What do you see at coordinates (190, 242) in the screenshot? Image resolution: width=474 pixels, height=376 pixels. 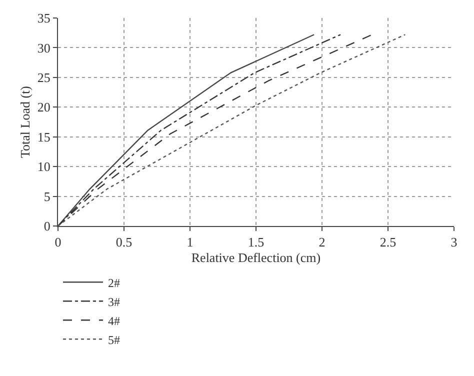 I see `x-tick-label: 1` at bounding box center [190, 242].